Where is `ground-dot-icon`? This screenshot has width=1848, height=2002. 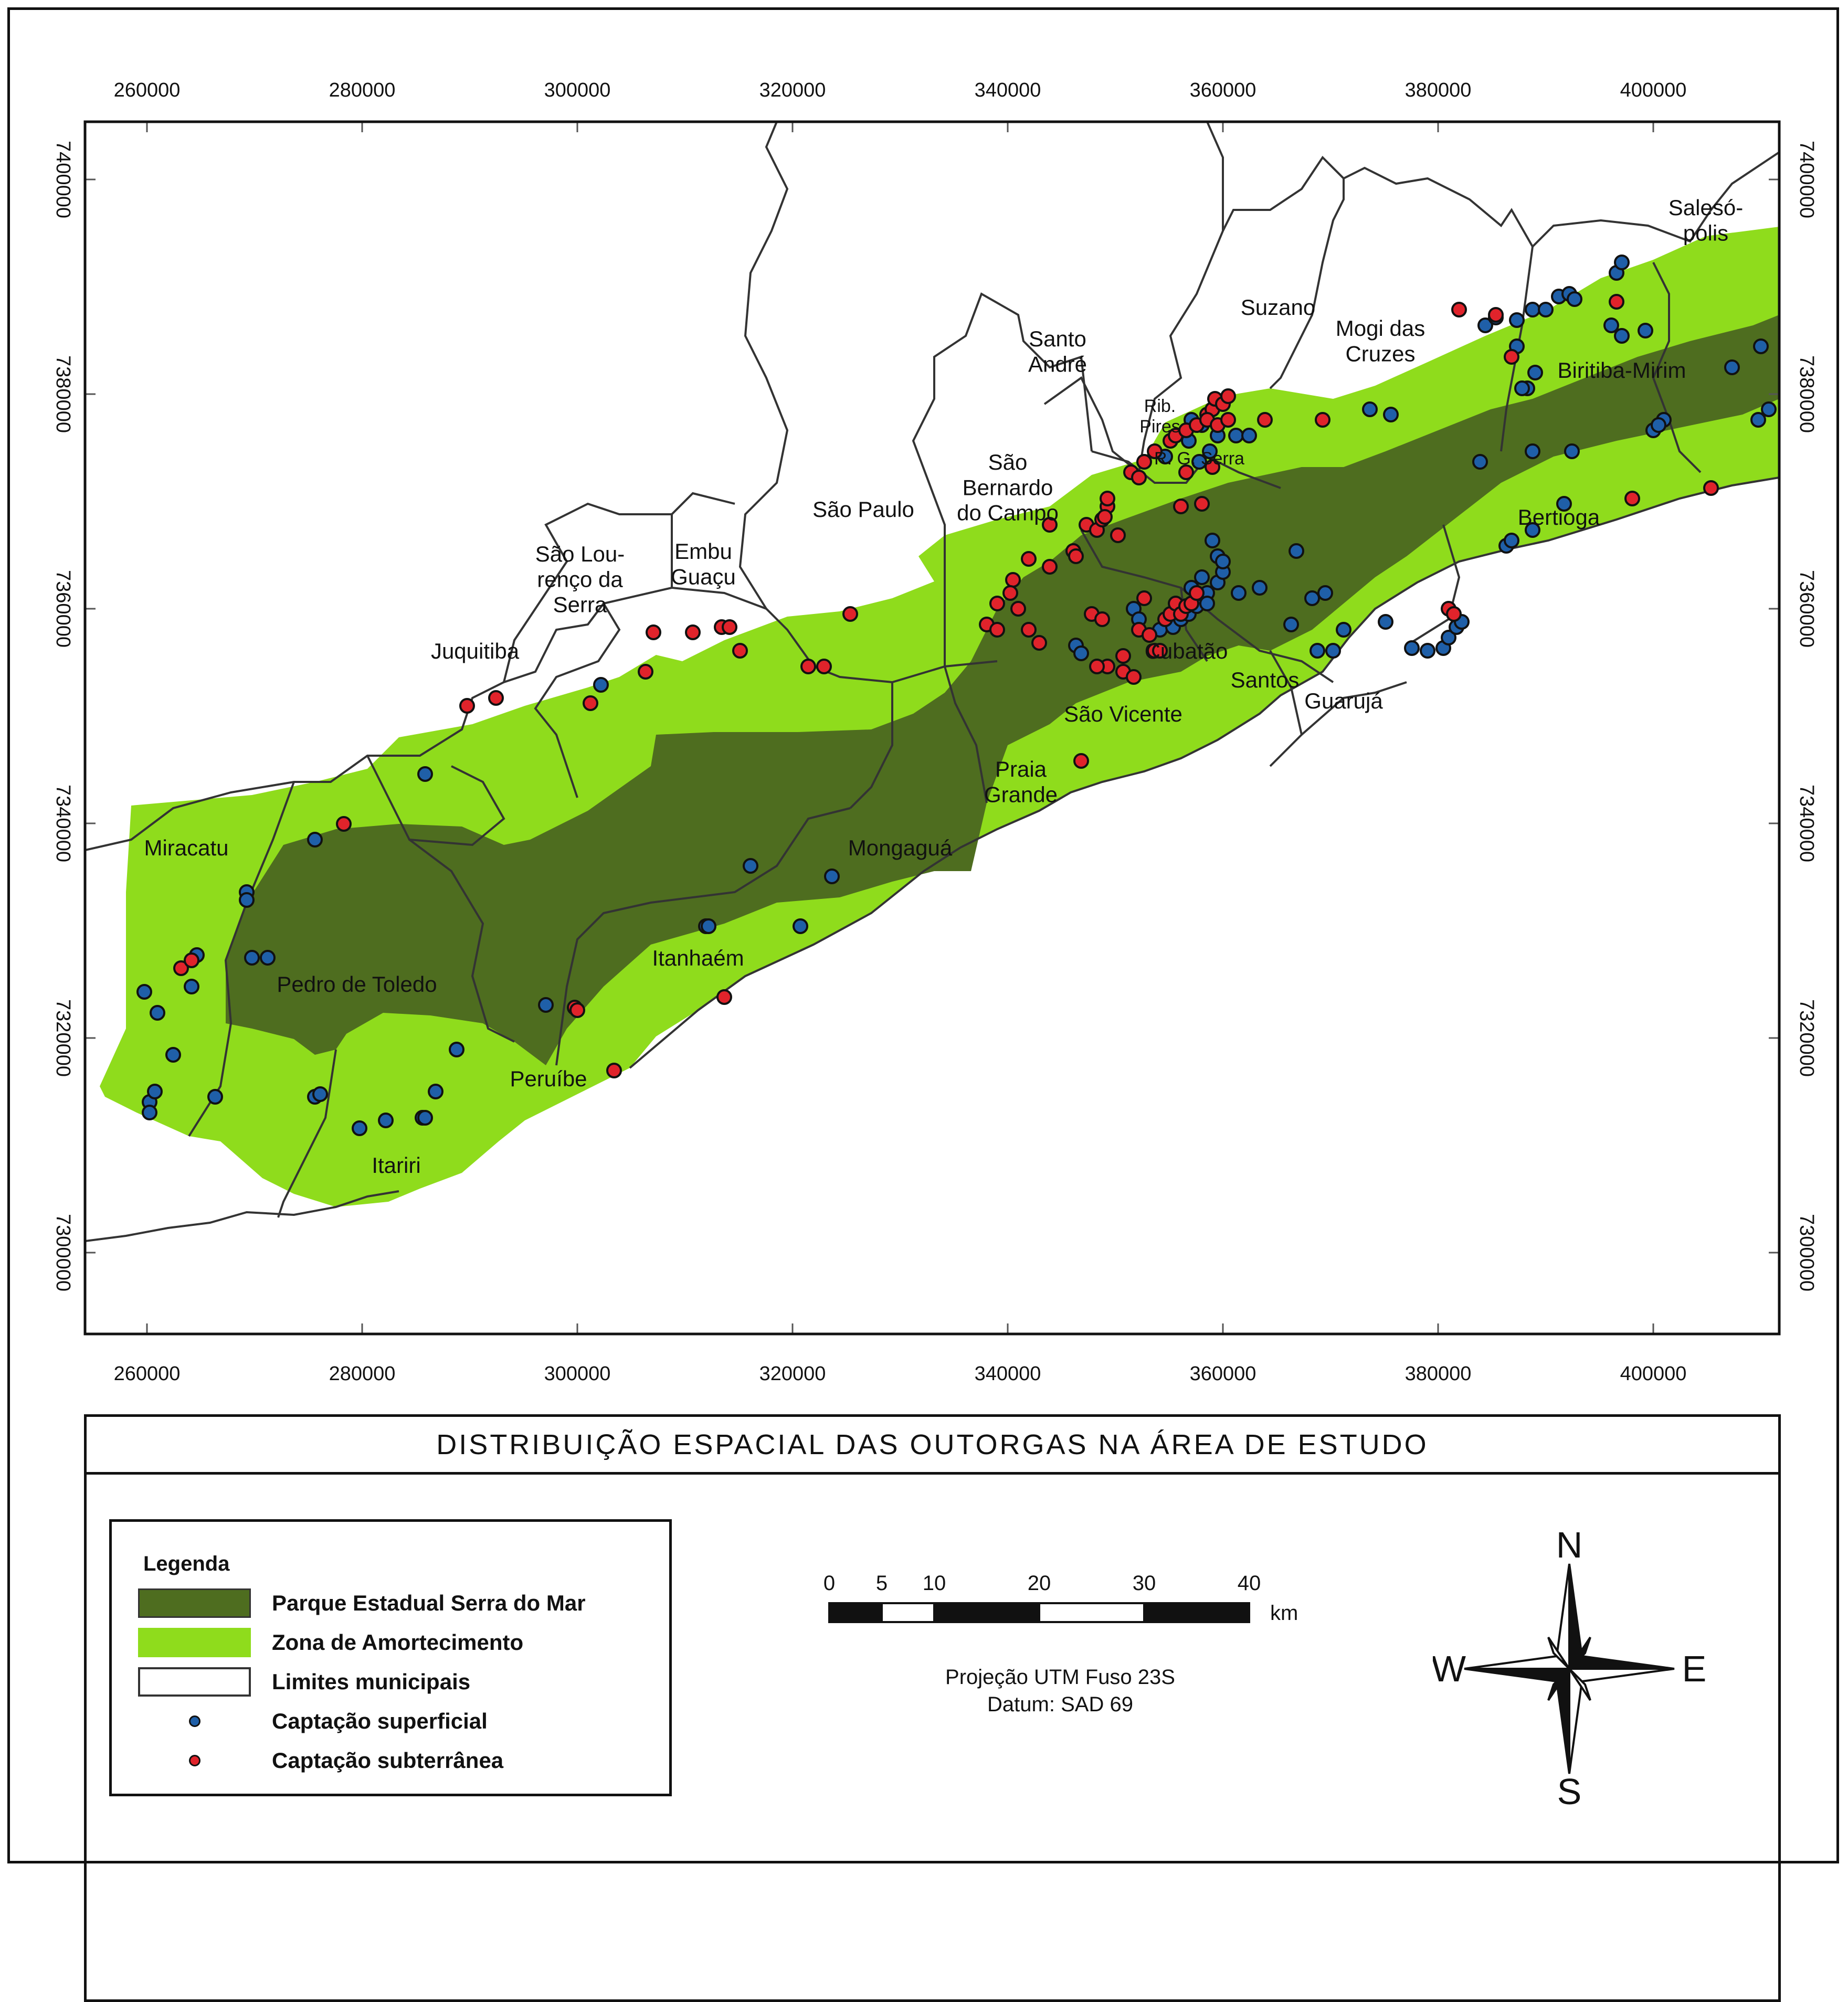
ground-dot-icon is located at coordinates (194, 1760).